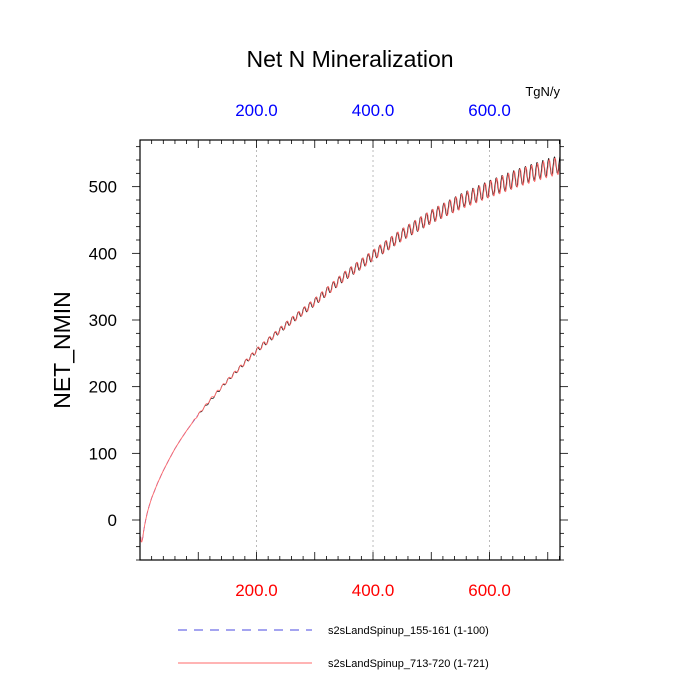 The width and height of the screenshot is (700, 700). What do you see at coordinates (103, 187) in the screenshot?
I see `y-tick-label-5: 500` at bounding box center [103, 187].